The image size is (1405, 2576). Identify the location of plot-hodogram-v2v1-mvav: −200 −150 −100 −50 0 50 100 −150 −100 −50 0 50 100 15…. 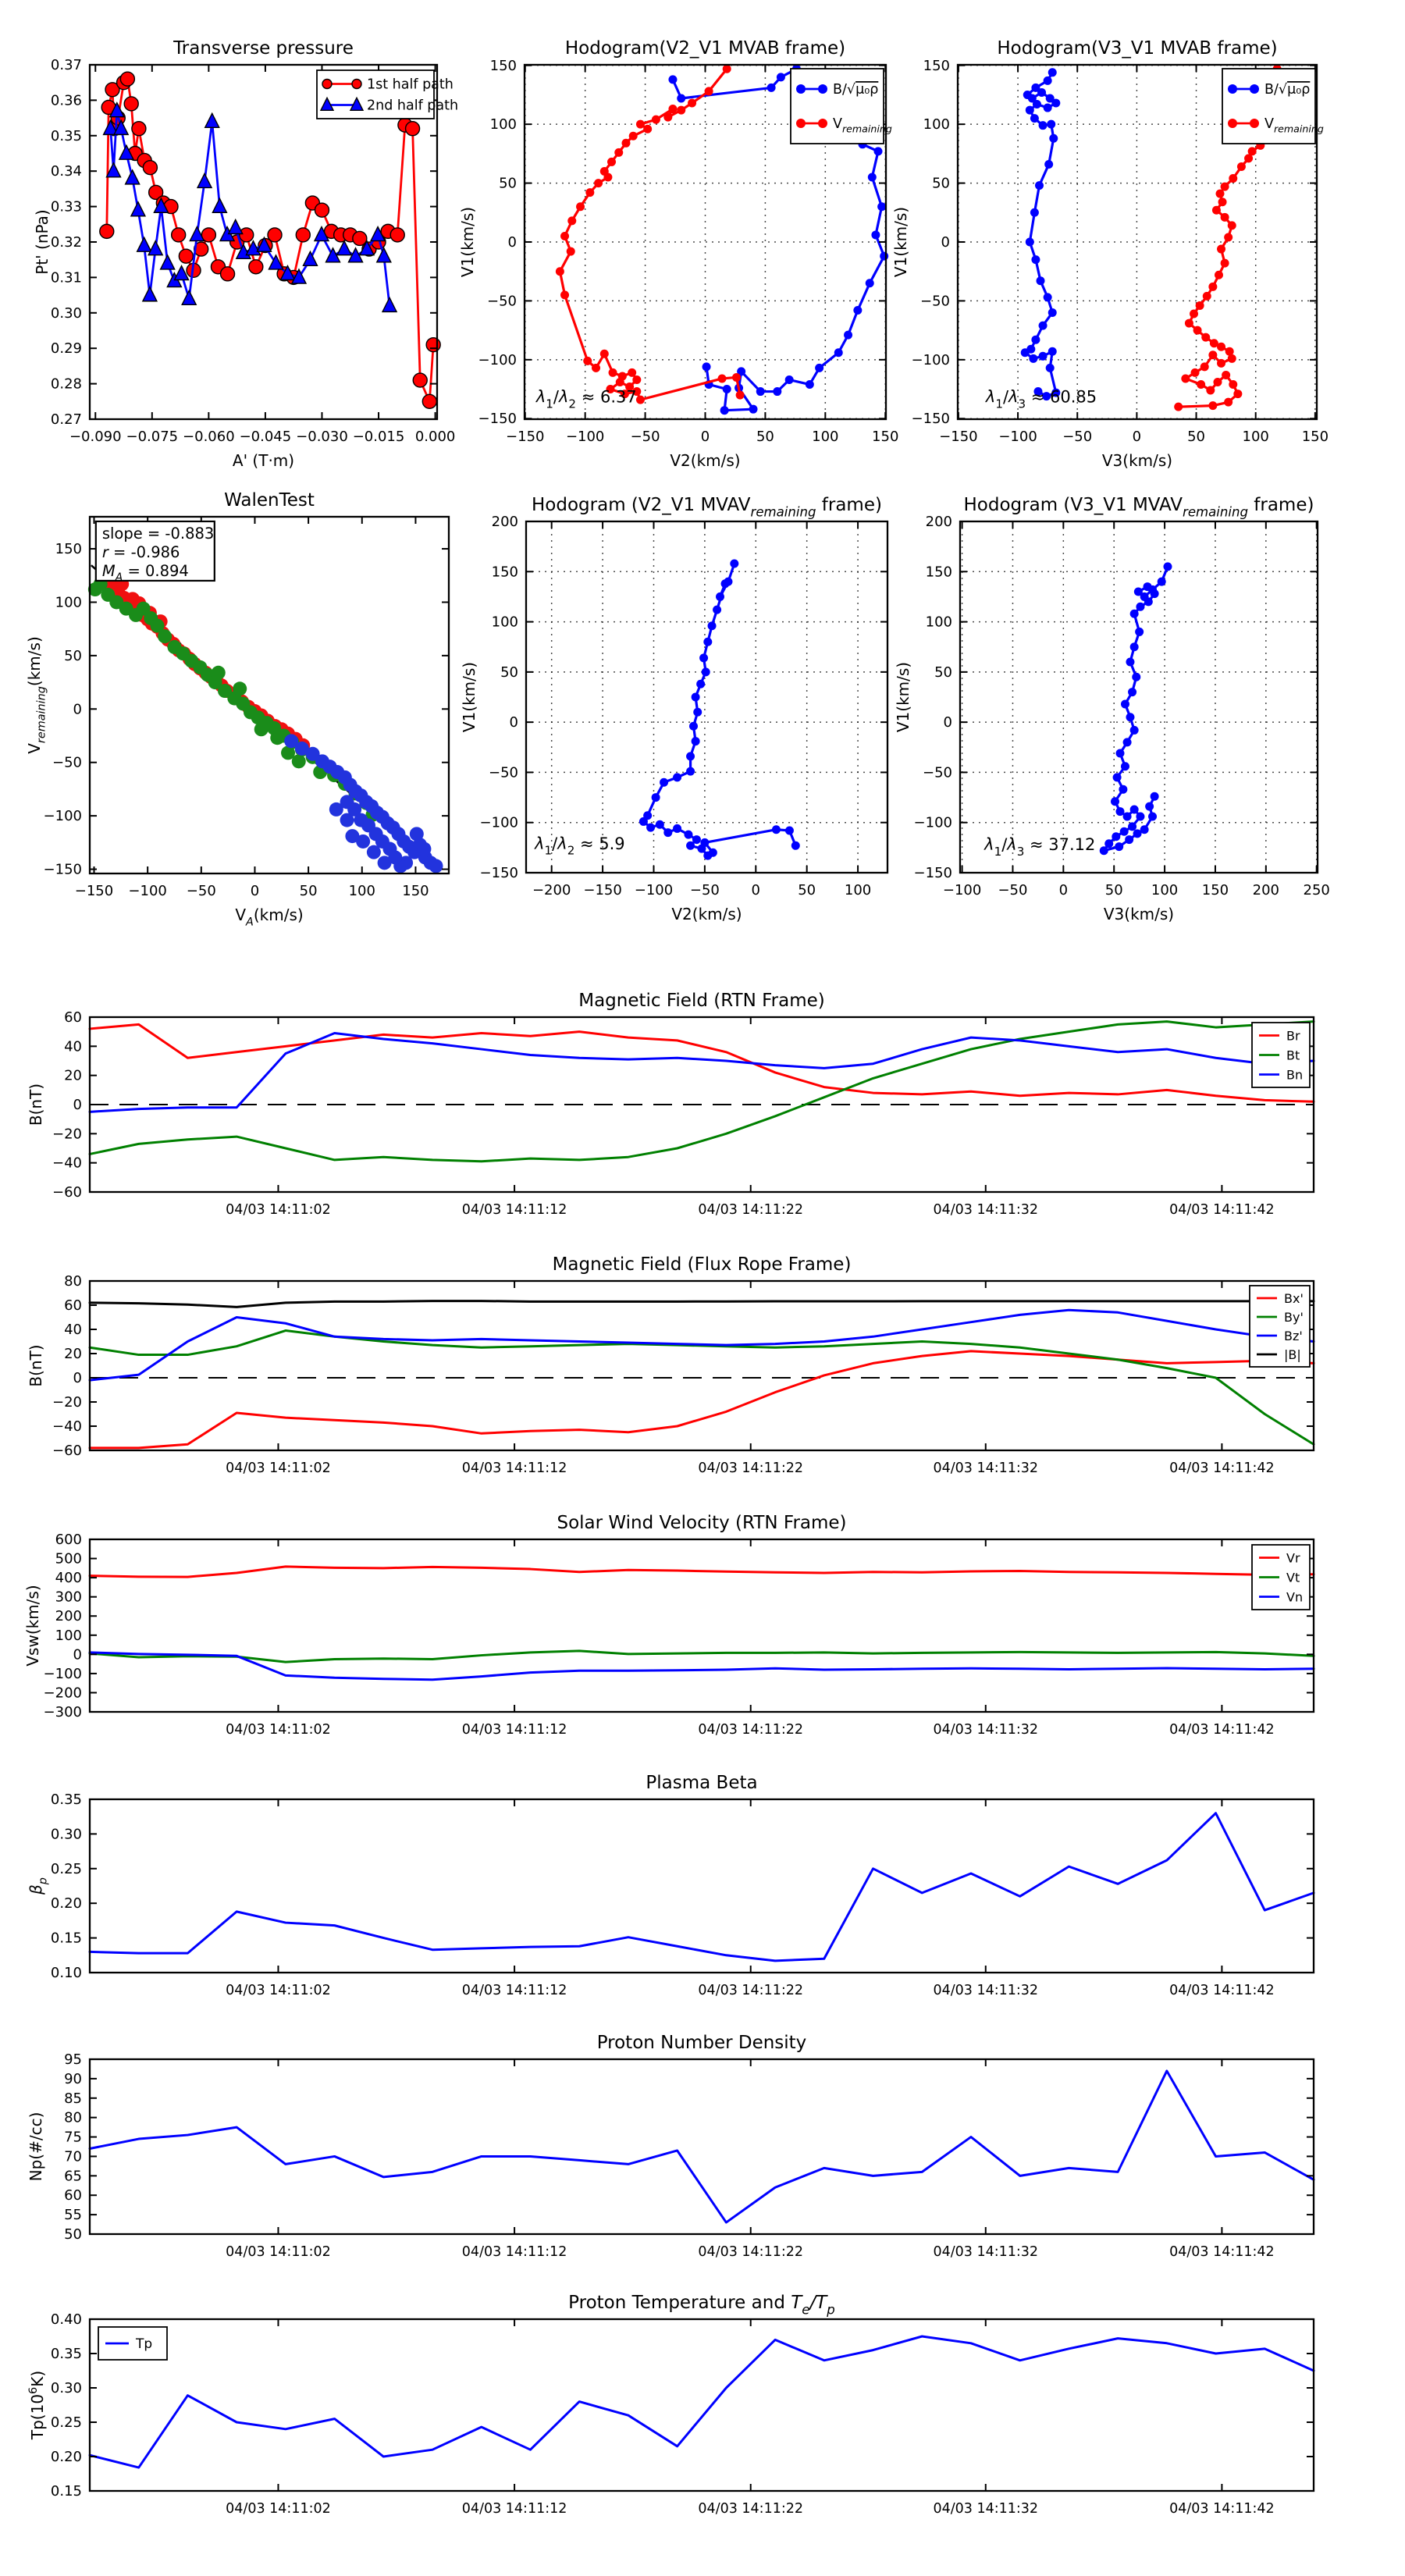
(675, 709).